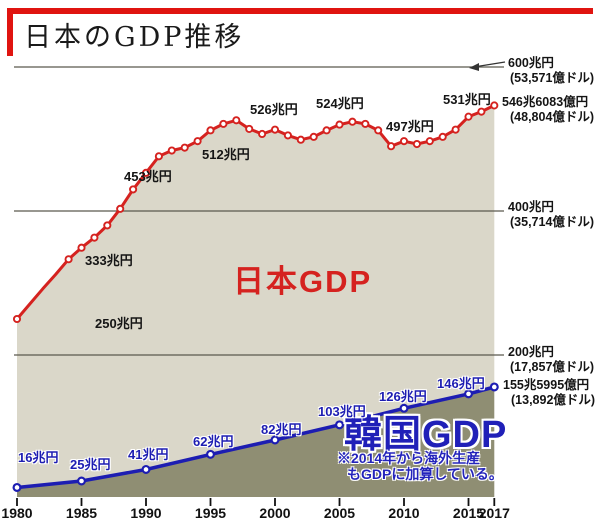 This screenshot has height=527, width=600. What do you see at coordinates (38, 457) in the screenshot?
I see `korea-point-label-1980: 16兆円` at bounding box center [38, 457].